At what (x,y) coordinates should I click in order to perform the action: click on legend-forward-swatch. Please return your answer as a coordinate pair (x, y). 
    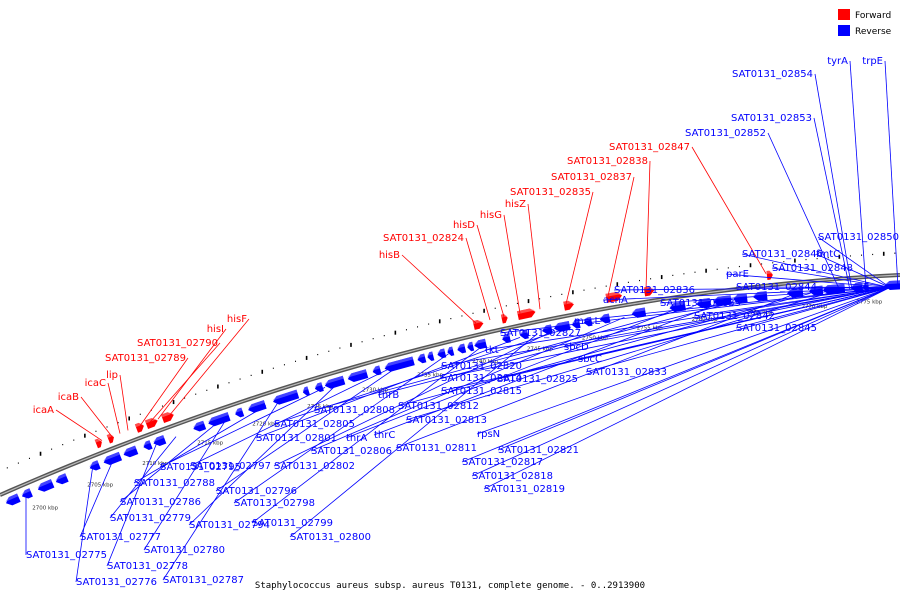
    Looking at the image, I should click on (844, 14).